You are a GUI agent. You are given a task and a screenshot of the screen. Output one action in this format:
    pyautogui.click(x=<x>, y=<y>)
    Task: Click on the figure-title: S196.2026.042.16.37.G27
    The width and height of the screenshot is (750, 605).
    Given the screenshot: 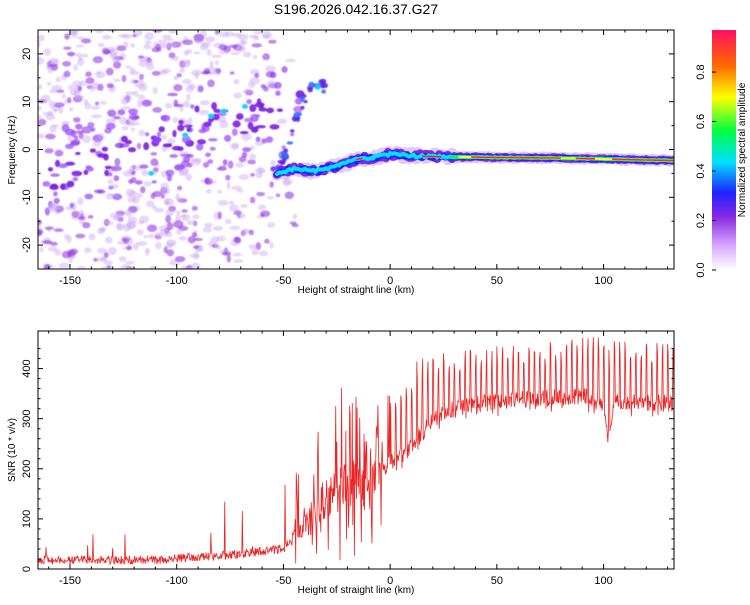 What is the action you would take?
    pyautogui.click(x=356, y=9)
    